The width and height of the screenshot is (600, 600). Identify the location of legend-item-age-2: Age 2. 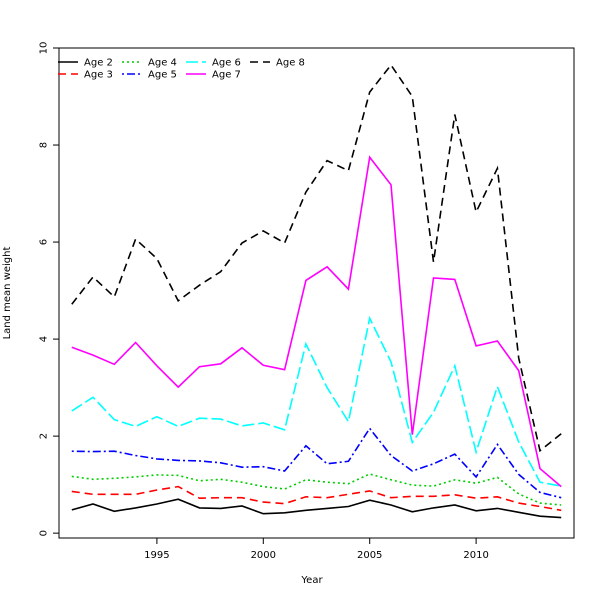
(85, 63).